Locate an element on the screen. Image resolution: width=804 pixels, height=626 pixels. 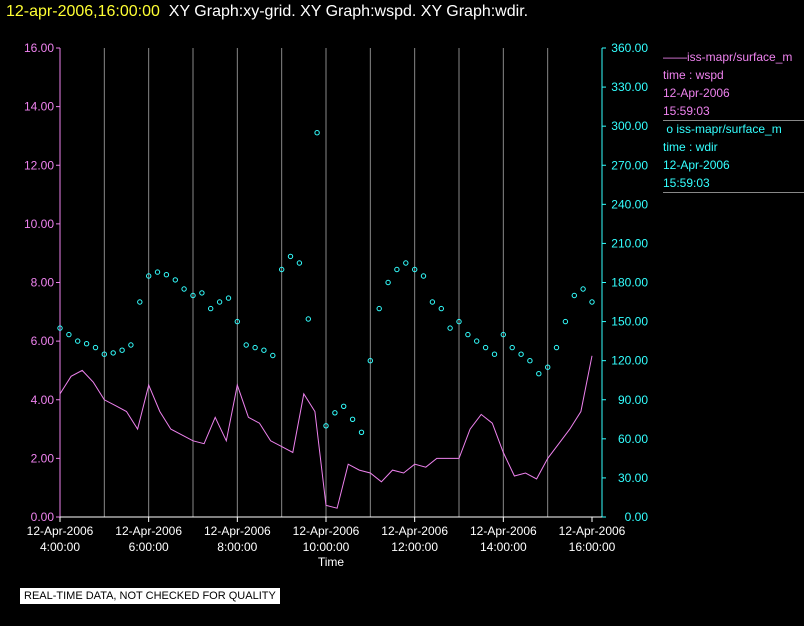
legend-wspd-time: 15:59:03 is located at coordinates (686, 111).